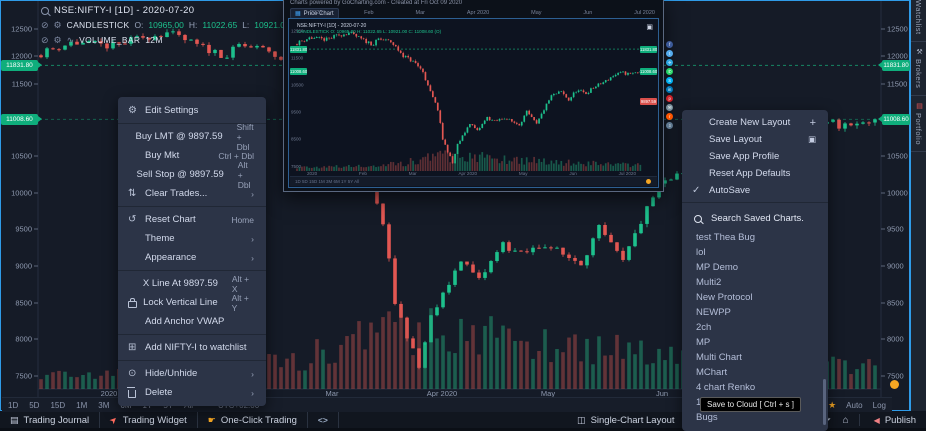 The image size is (926, 431). Describe the element at coordinates (707, 417) in the screenshot. I see `saved-chart-item: Bugs` at that location.